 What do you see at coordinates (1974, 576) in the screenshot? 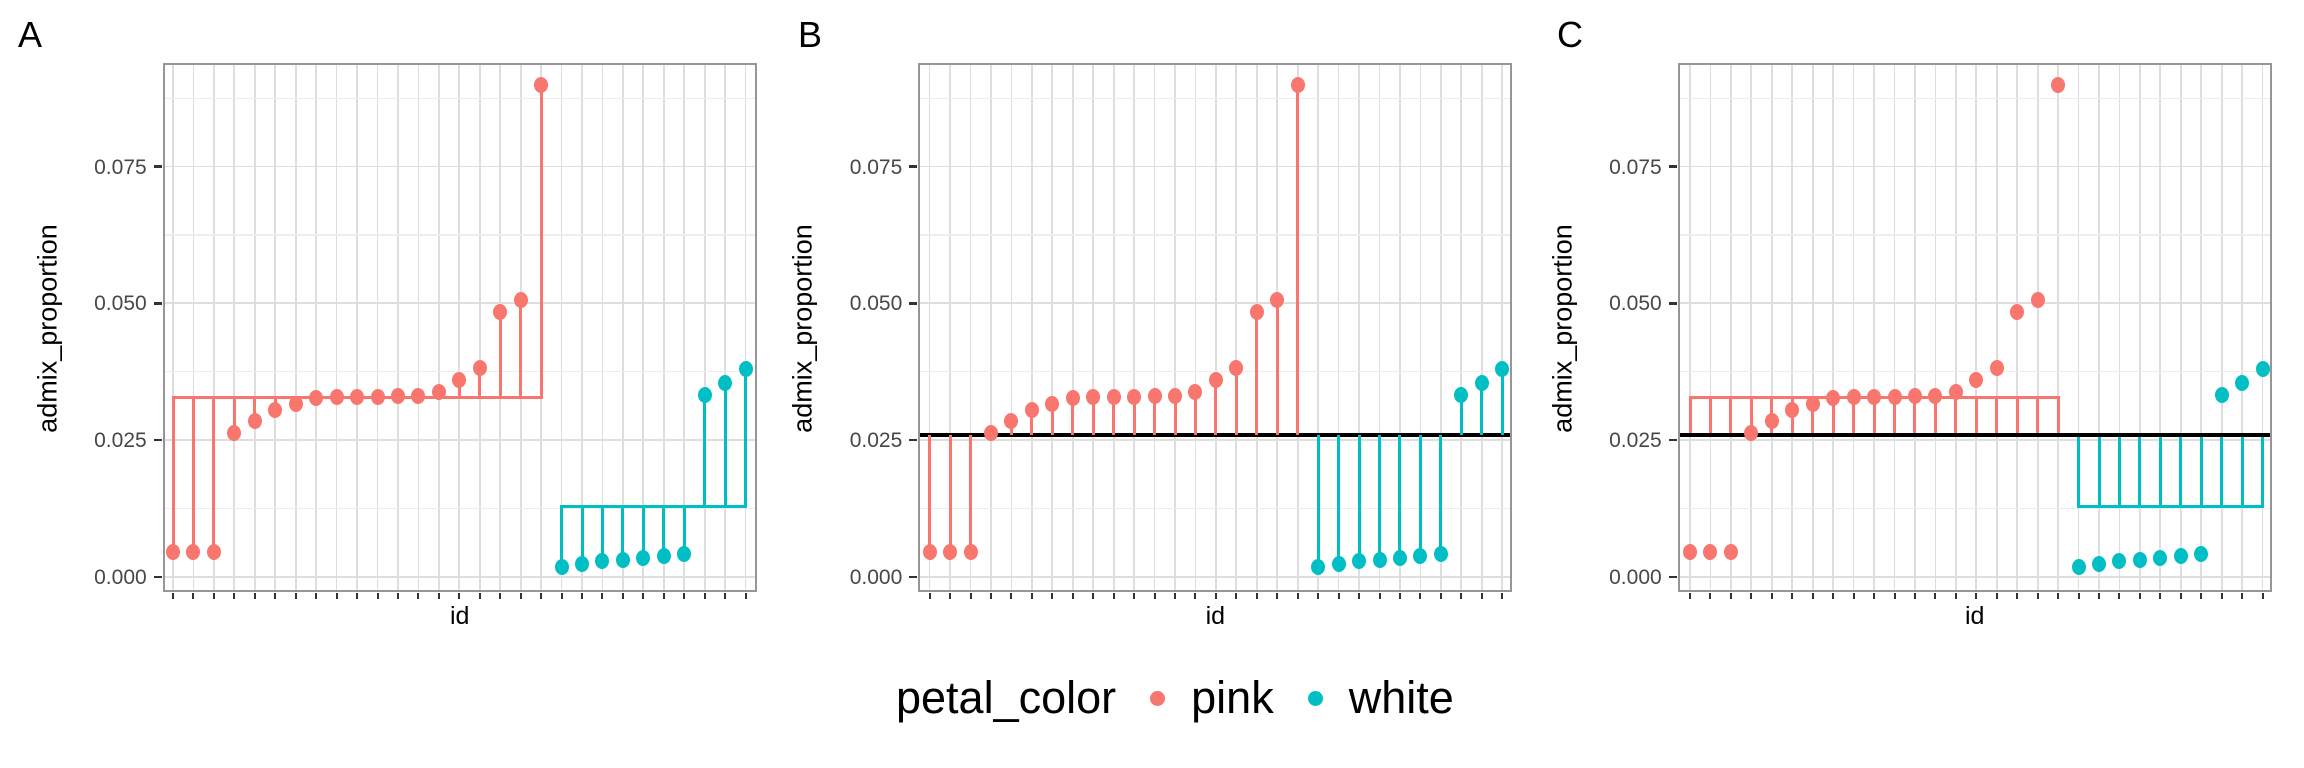
I see `gridline-major` at bounding box center [1974, 576].